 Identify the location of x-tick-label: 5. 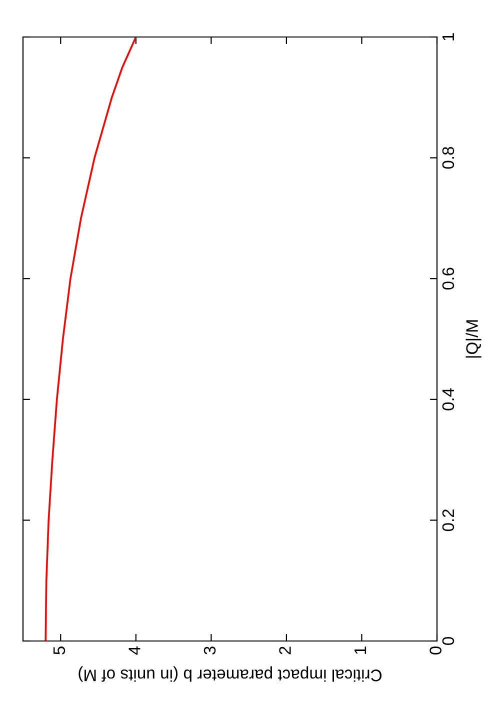
(59, 650).